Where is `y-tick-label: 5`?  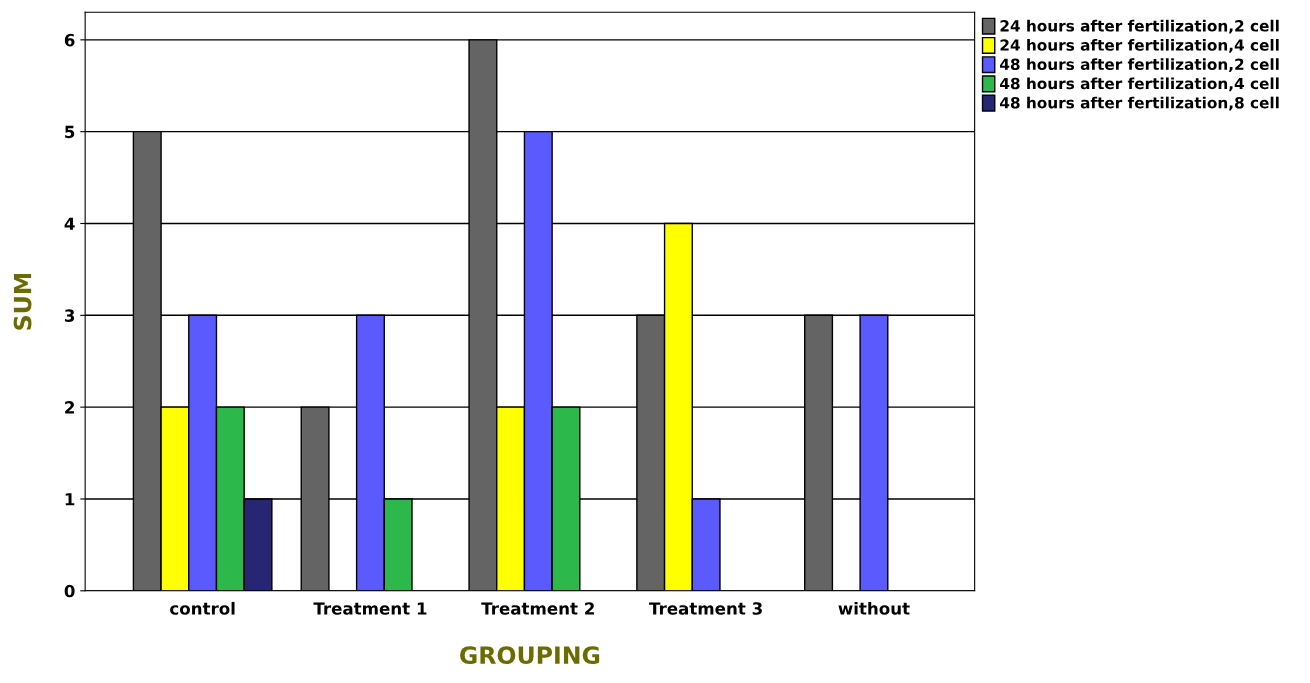 y-tick-label: 5 is located at coordinates (70, 132).